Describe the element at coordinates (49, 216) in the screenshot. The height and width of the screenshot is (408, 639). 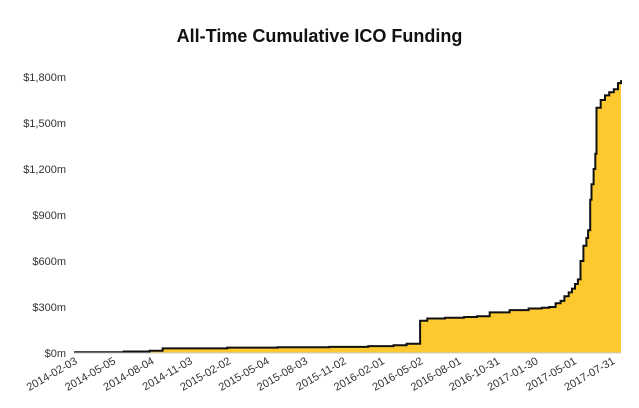
I see `y-tick-label: $900m` at that location.